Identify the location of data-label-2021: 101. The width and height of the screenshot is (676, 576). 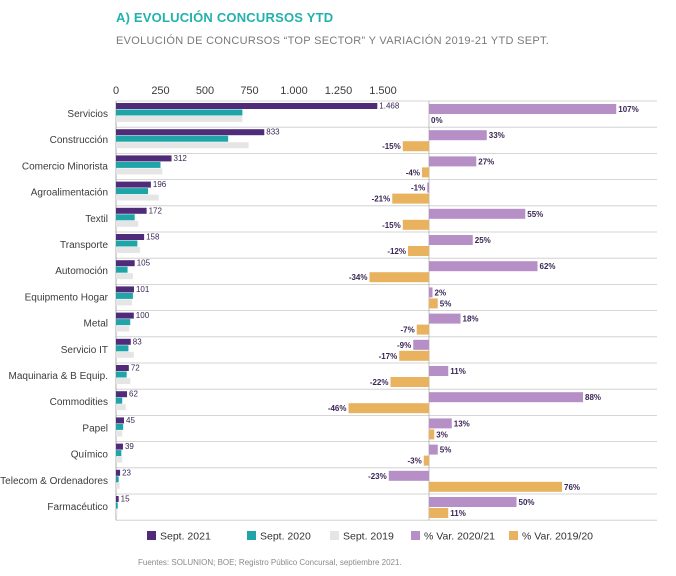
(143, 289).